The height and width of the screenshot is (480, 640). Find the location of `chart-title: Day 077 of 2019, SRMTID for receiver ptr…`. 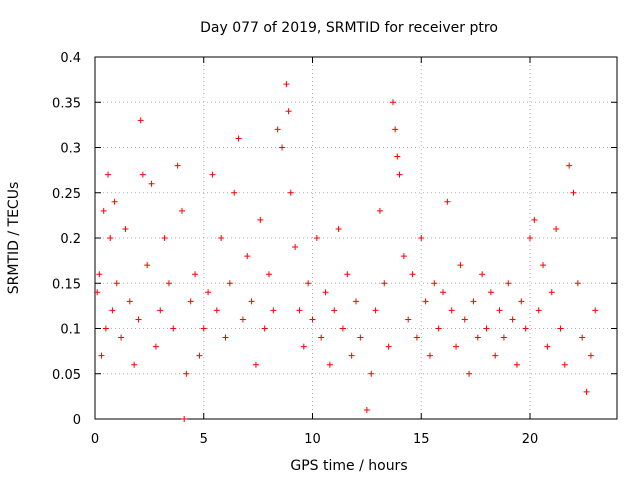

chart-title: Day 077 of 2019, SRMTID for receiver ptr… is located at coordinates (349, 28).